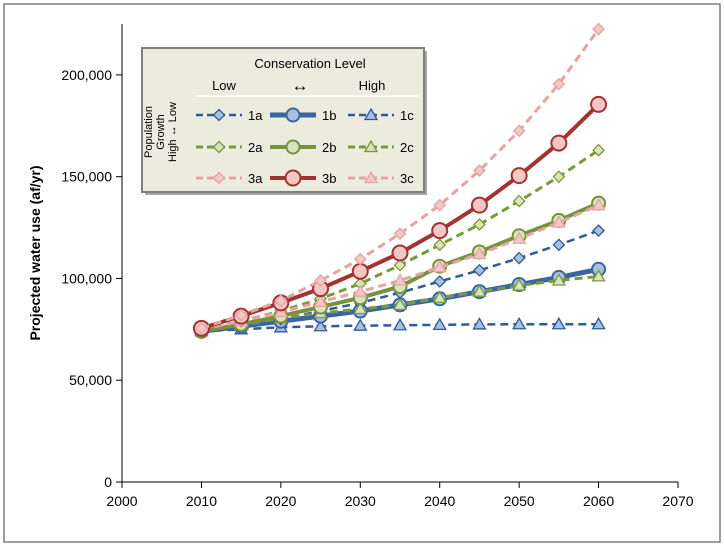  Describe the element at coordinates (86, 177) in the screenshot. I see `y-tick-label: 150,000` at that location.